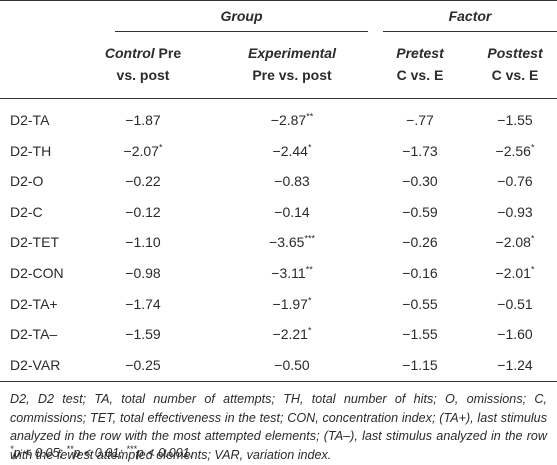  I want to click on header-line: Pretest, so click(420, 53).